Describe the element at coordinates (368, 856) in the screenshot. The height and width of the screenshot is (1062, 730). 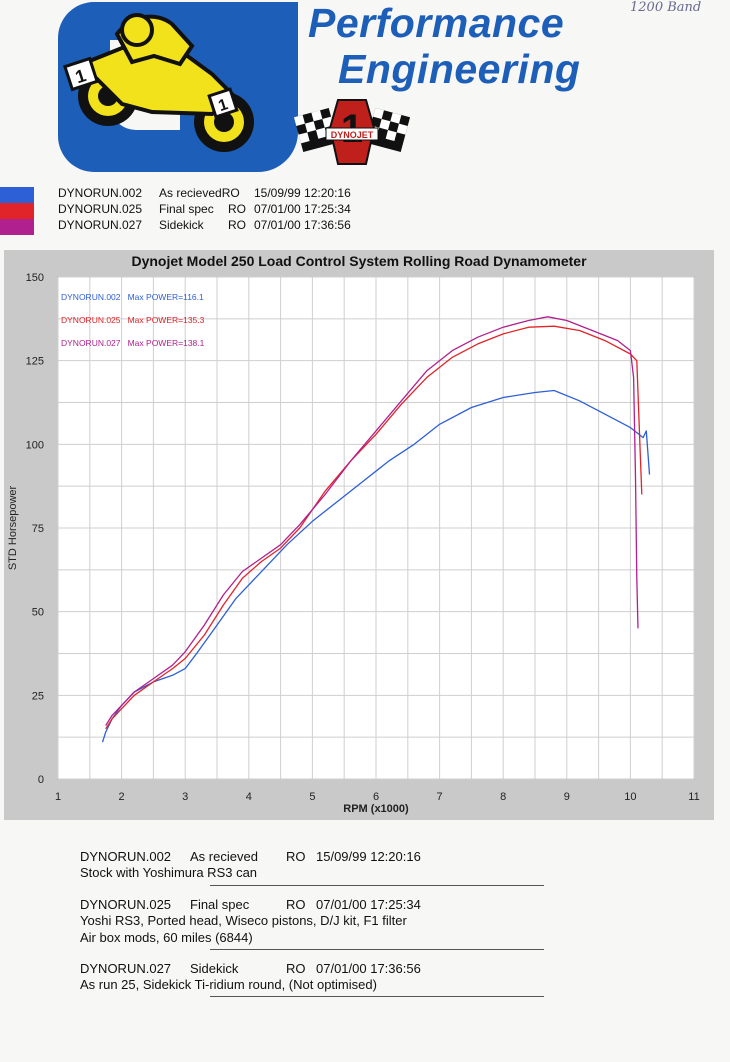
I see `note-run-datetime: 15/09/99 12:20:16` at that location.